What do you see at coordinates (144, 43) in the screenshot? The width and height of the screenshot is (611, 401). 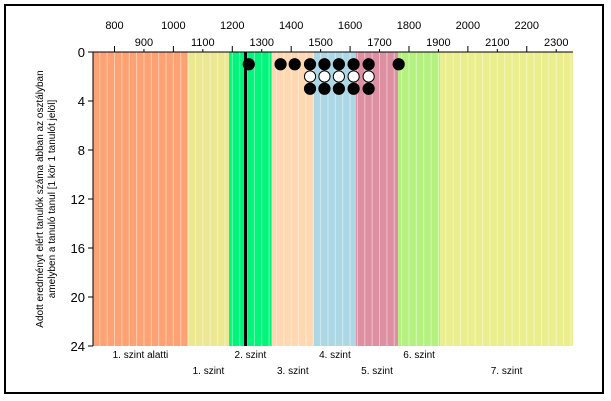 I see `x-tick-label-bottom: 900` at bounding box center [144, 43].